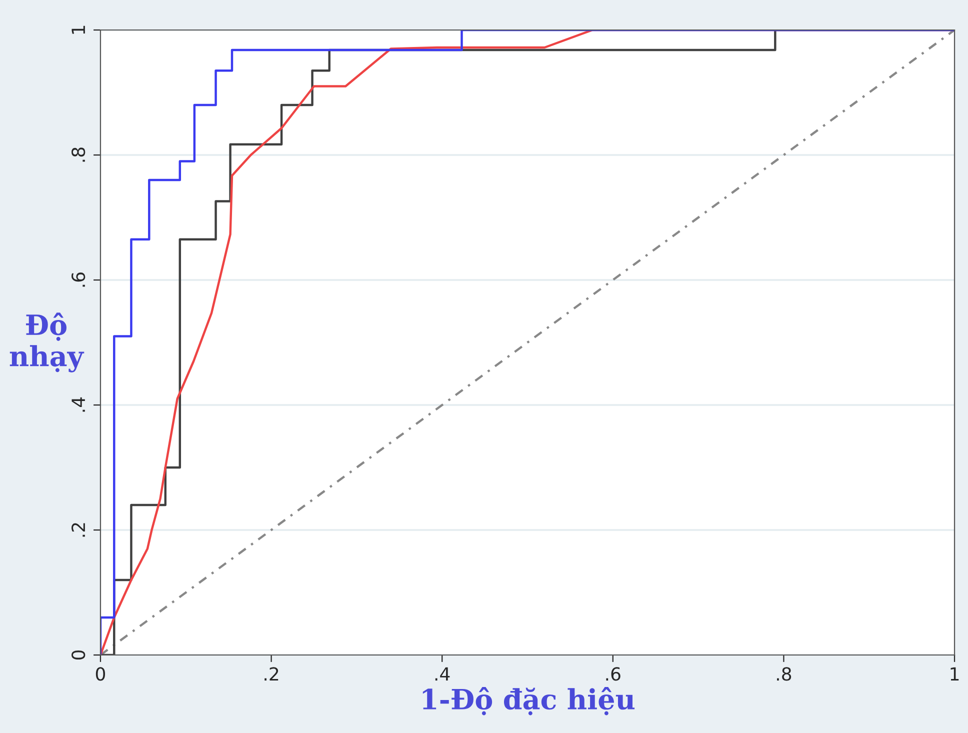  What do you see at coordinates (79, 655) in the screenshot?
I see `y-tick-label: 0` at bounding box center [79, 655].